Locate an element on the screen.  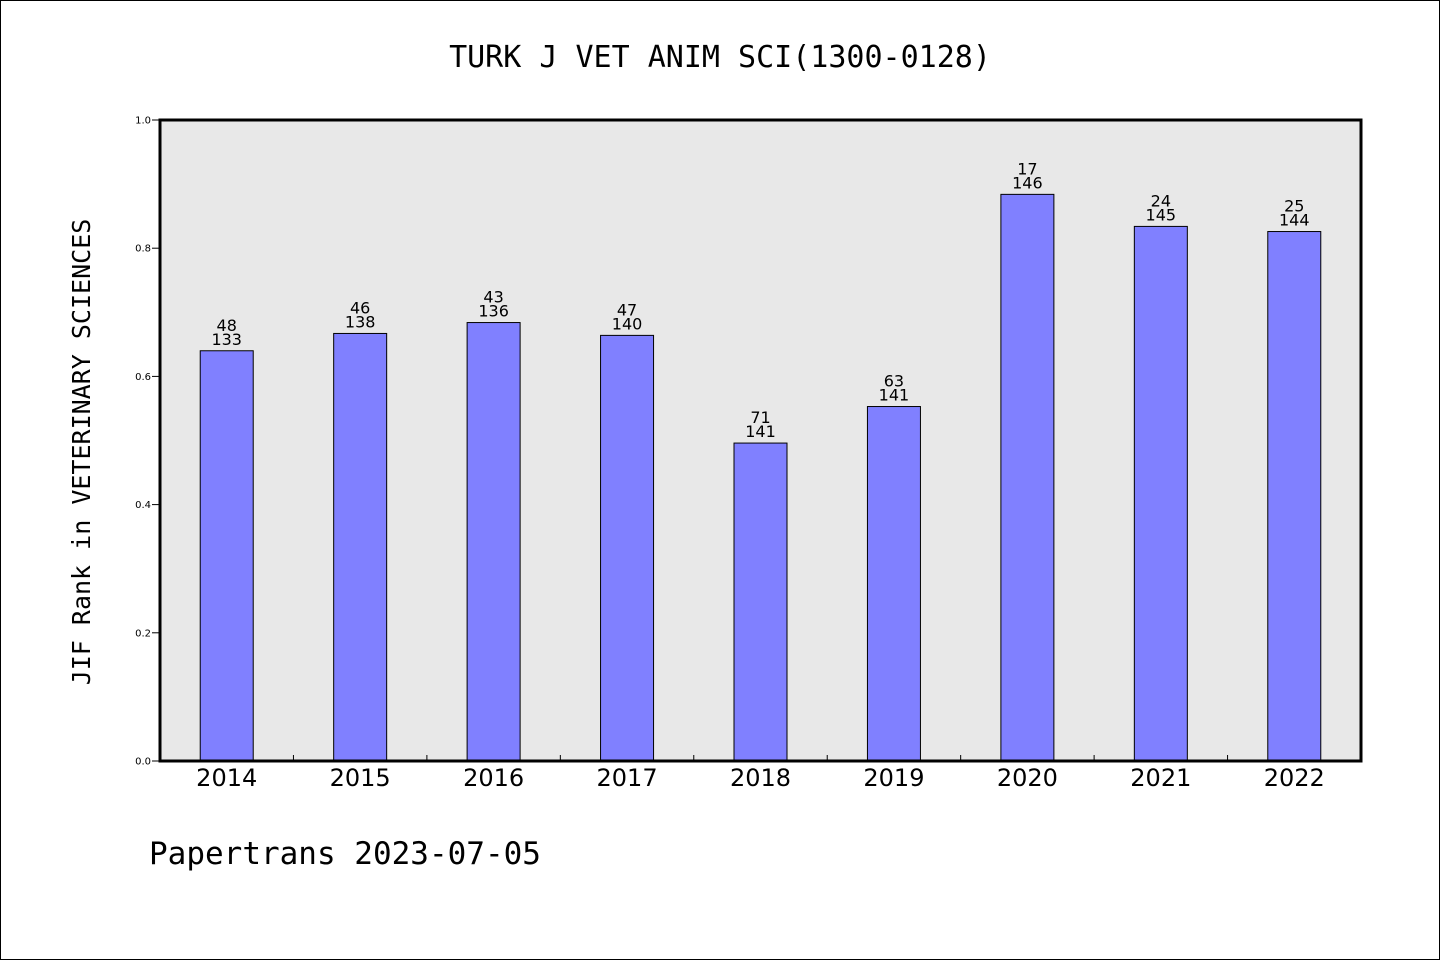
chart-title: TURK J VET ANIM SCI(1300-0128) is located at coordinates (720, 57).